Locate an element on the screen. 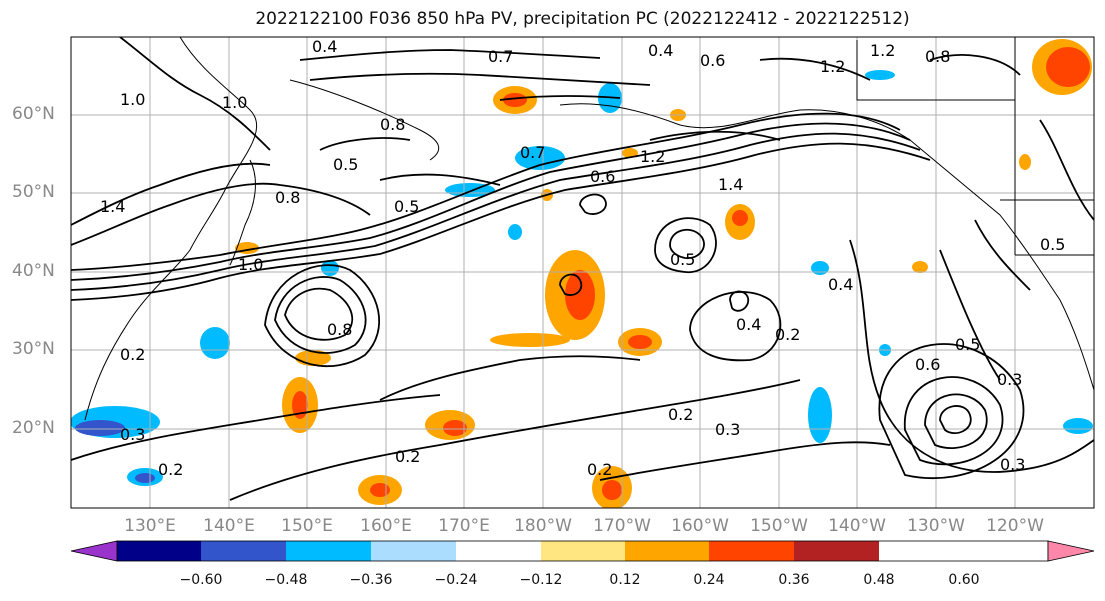 This screenshot has height=601, width=1105. lon-label: 180°W is located at coordinates (543, 526).